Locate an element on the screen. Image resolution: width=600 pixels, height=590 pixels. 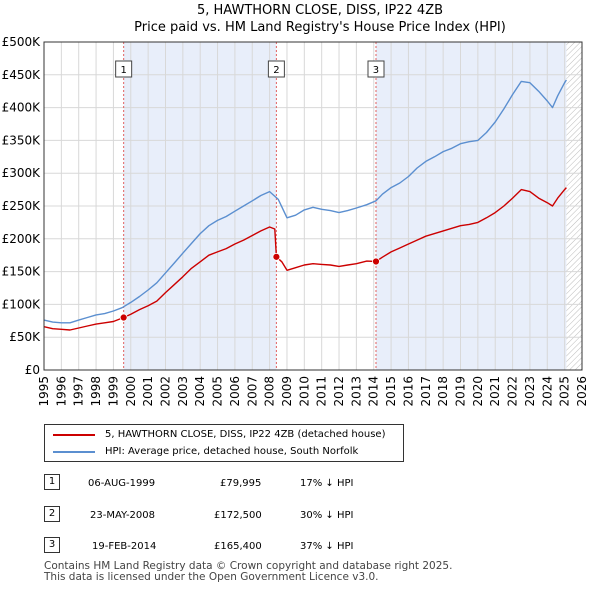
sale-price: £79,995 is located at coordinates (241, 483).